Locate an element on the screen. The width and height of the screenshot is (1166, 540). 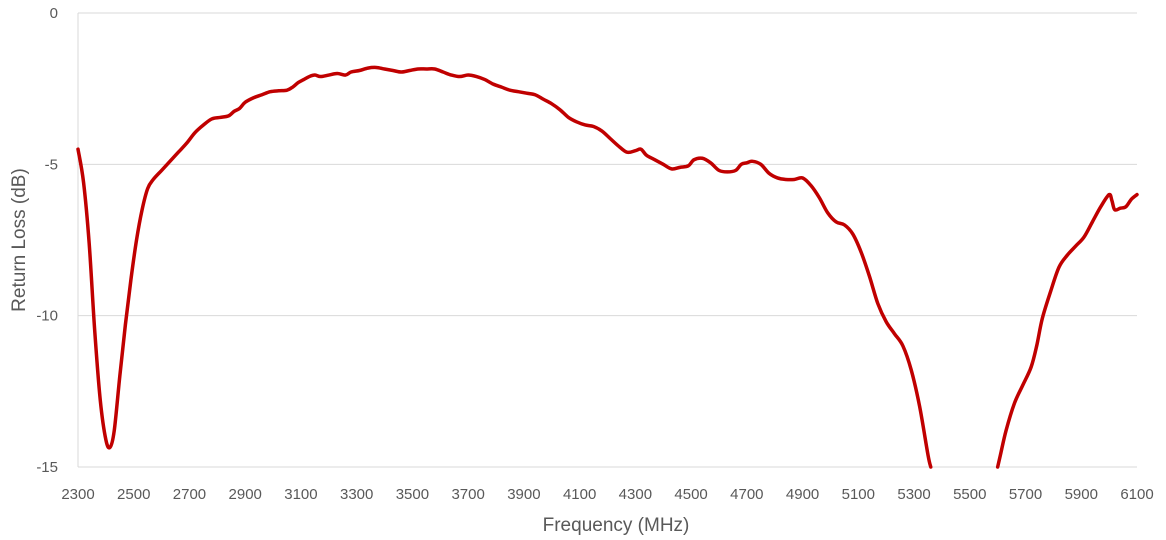
x-tick-label: 5500 is located at coordinates (969, 494).